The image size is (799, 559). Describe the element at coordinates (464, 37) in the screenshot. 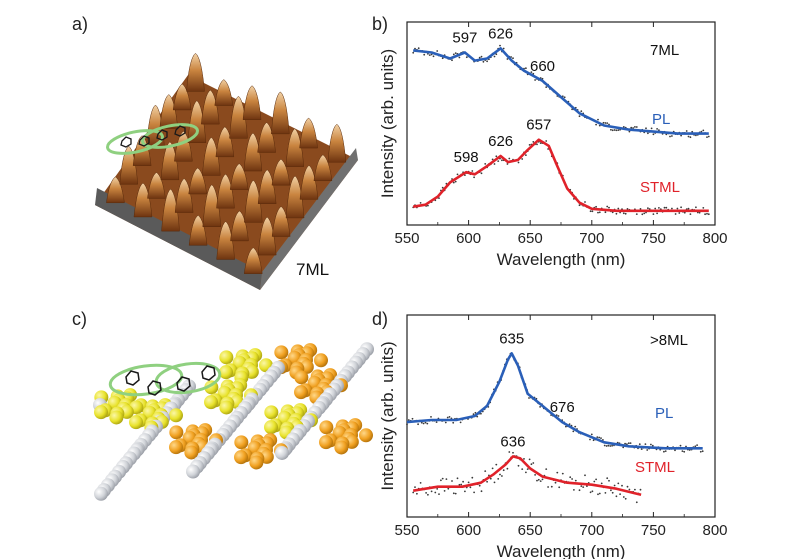

I see `peak-label: 597` at that location.